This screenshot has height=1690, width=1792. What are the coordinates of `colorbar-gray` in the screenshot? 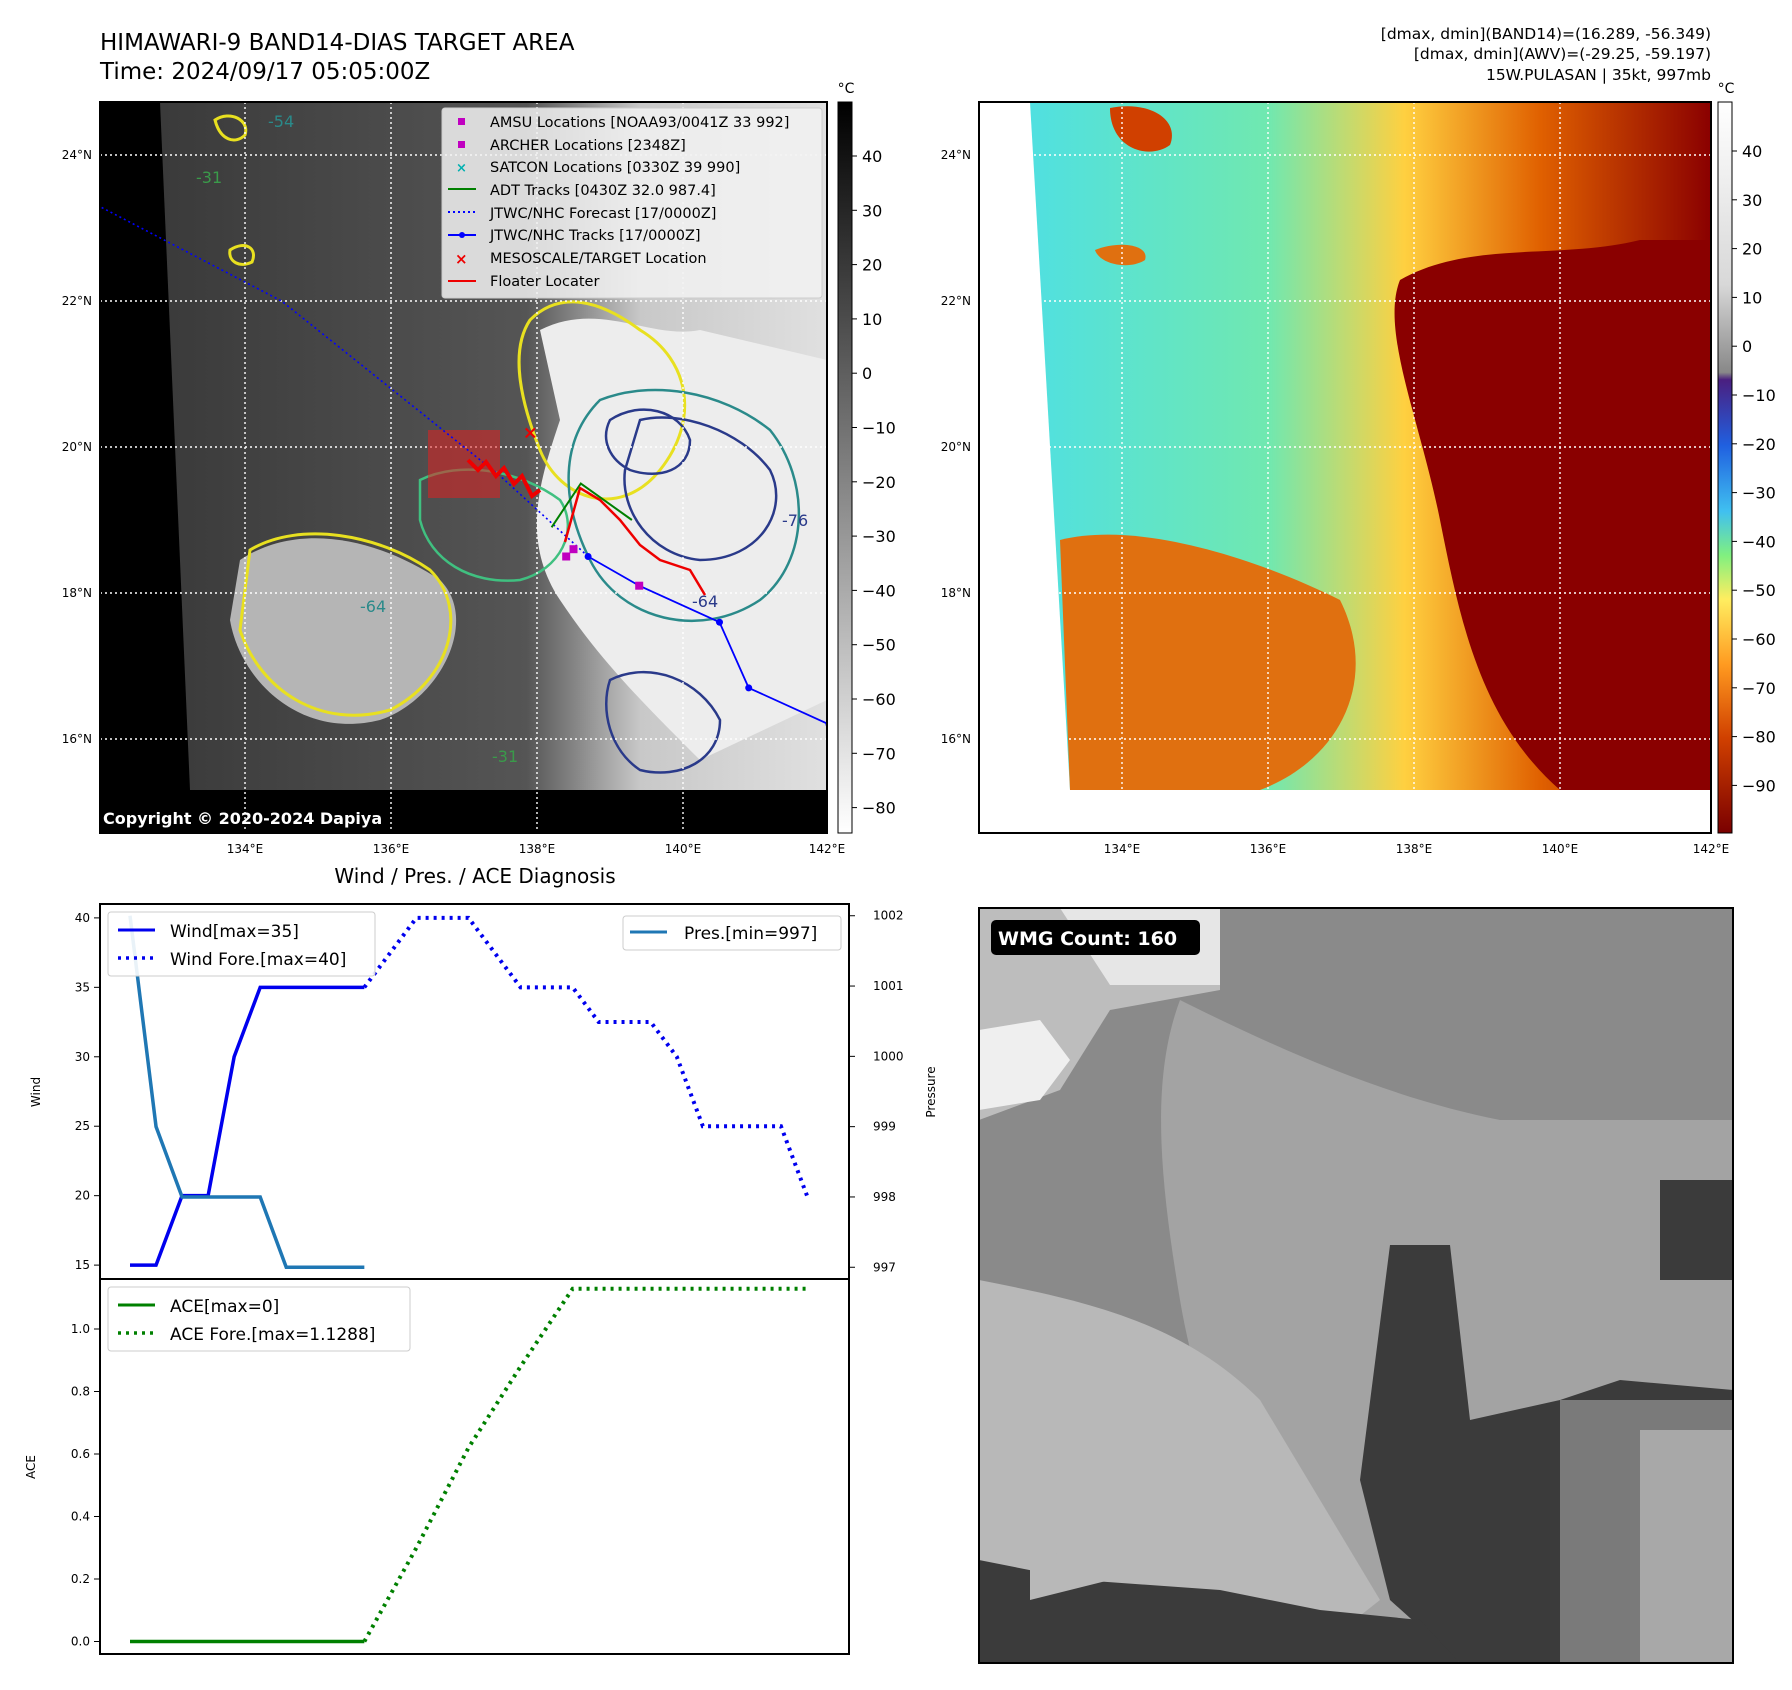 It's located at (845, 467).